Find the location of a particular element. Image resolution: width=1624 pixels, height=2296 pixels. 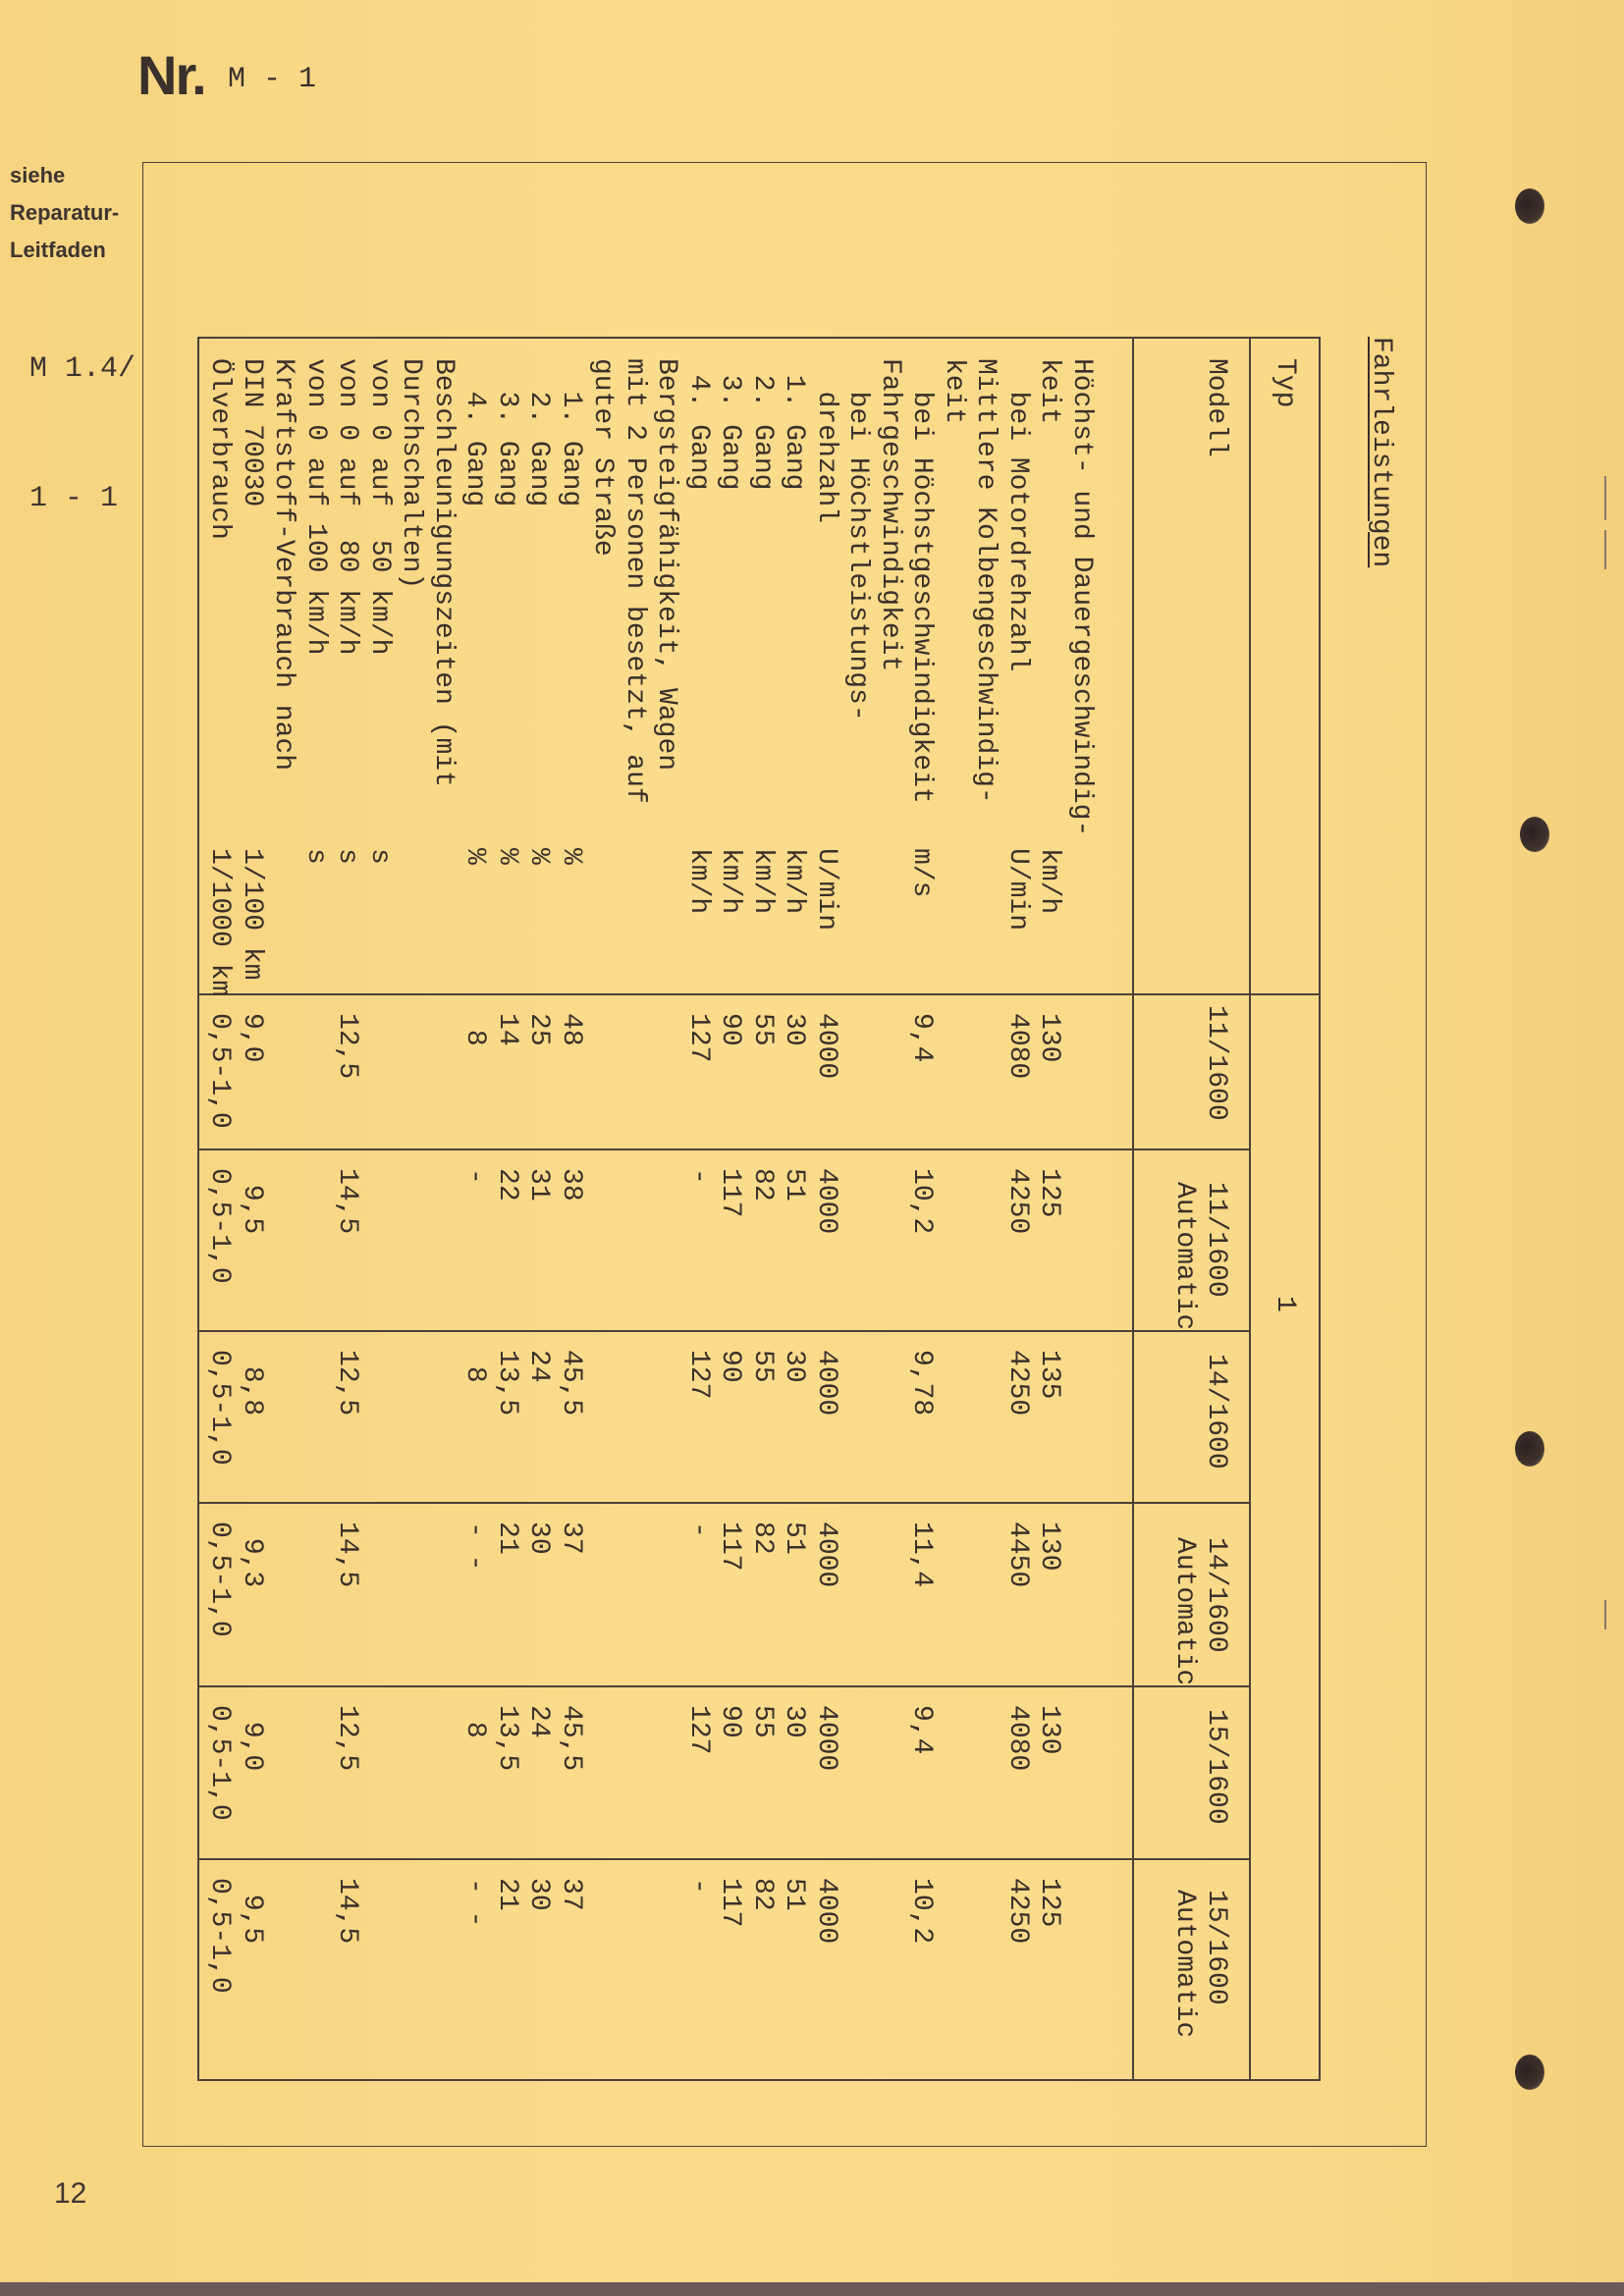

side-note-line: Leitfaden is located at coordinates (58, 250).